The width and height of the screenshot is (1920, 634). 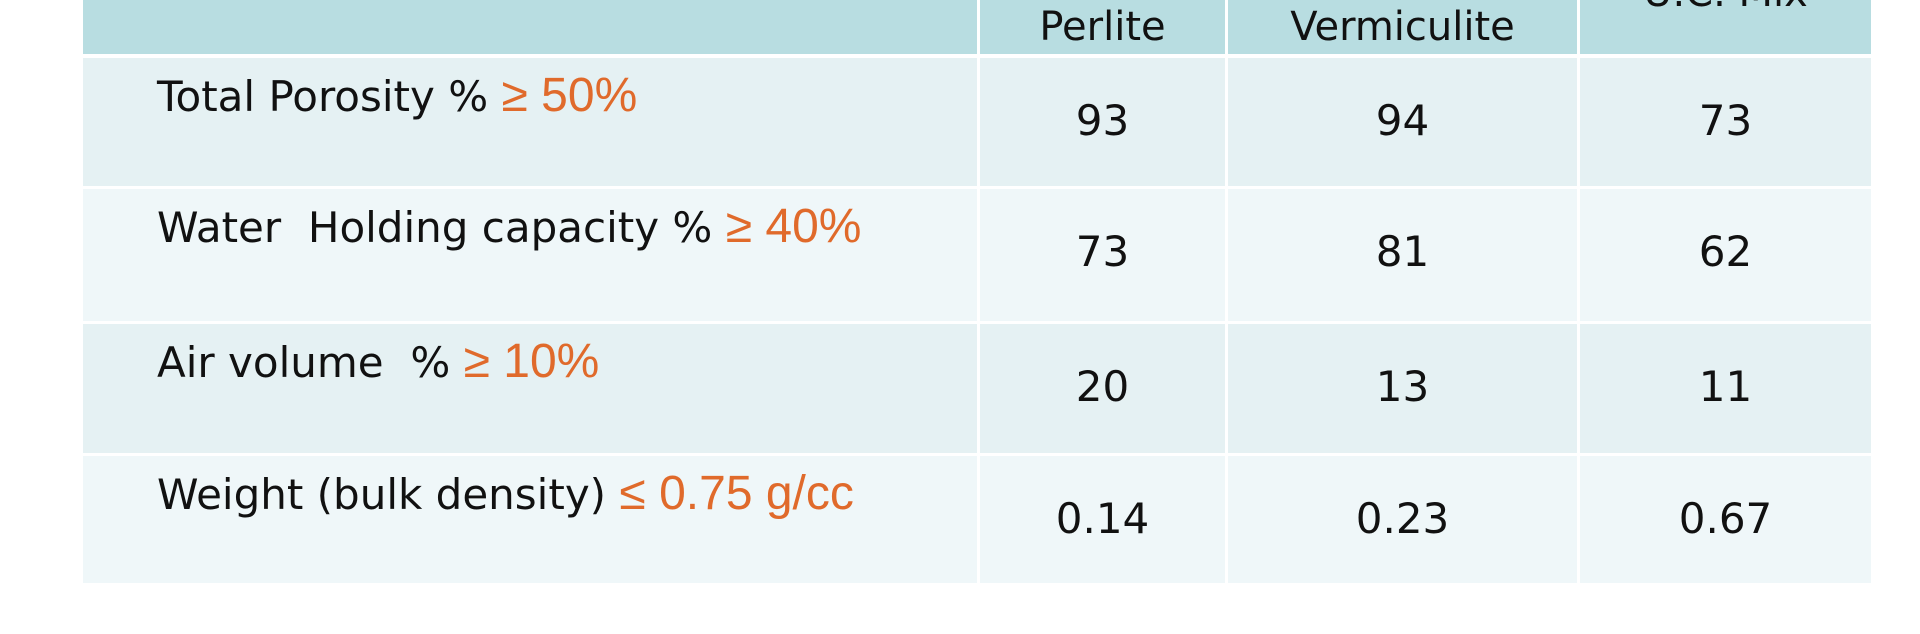 I want to click on column-header: Vermiculite, so click(x=1402, y=27).